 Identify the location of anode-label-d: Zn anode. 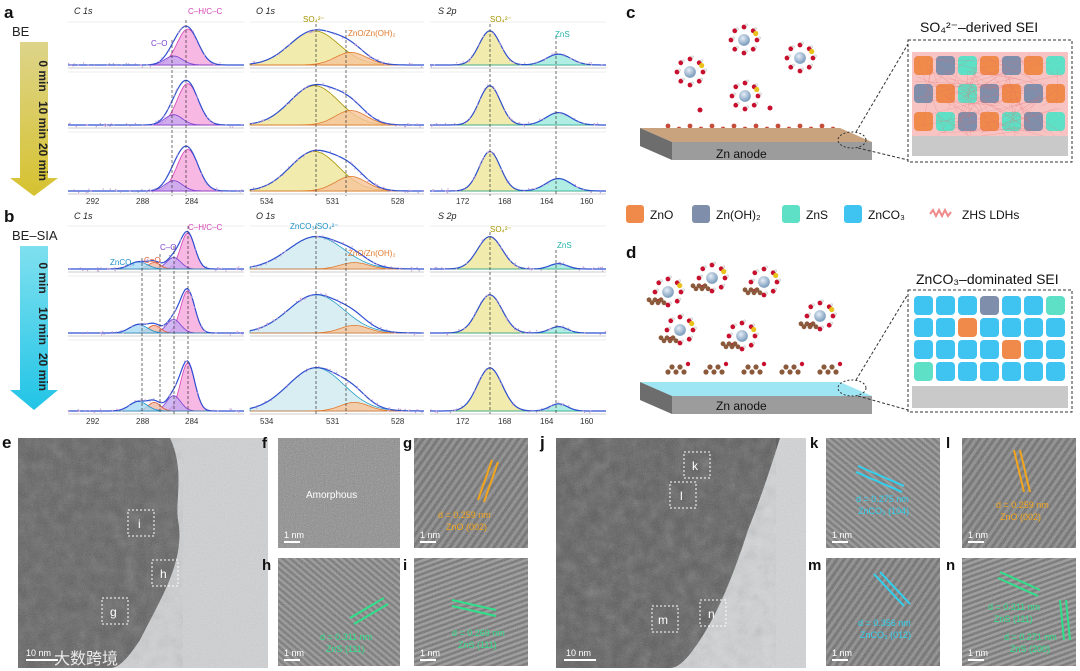
(741, 406).